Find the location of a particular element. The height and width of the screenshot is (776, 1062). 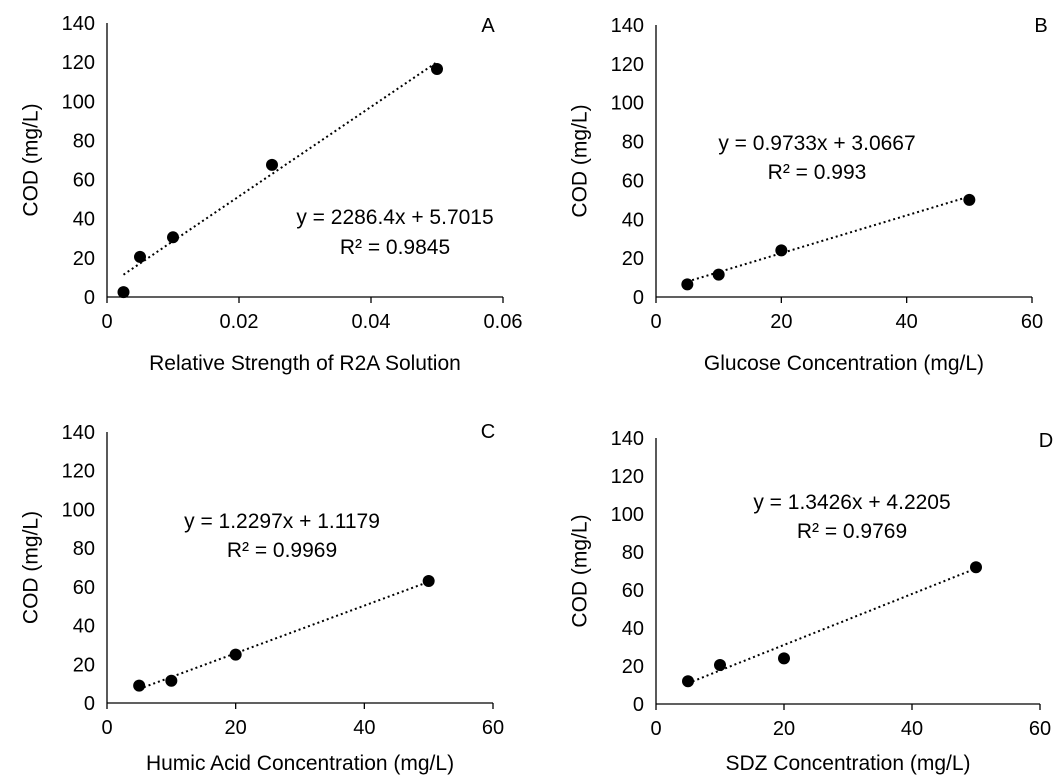

trendline-equation: y = 2286.4x + 5.7015 is located at coordinates (394, 217).